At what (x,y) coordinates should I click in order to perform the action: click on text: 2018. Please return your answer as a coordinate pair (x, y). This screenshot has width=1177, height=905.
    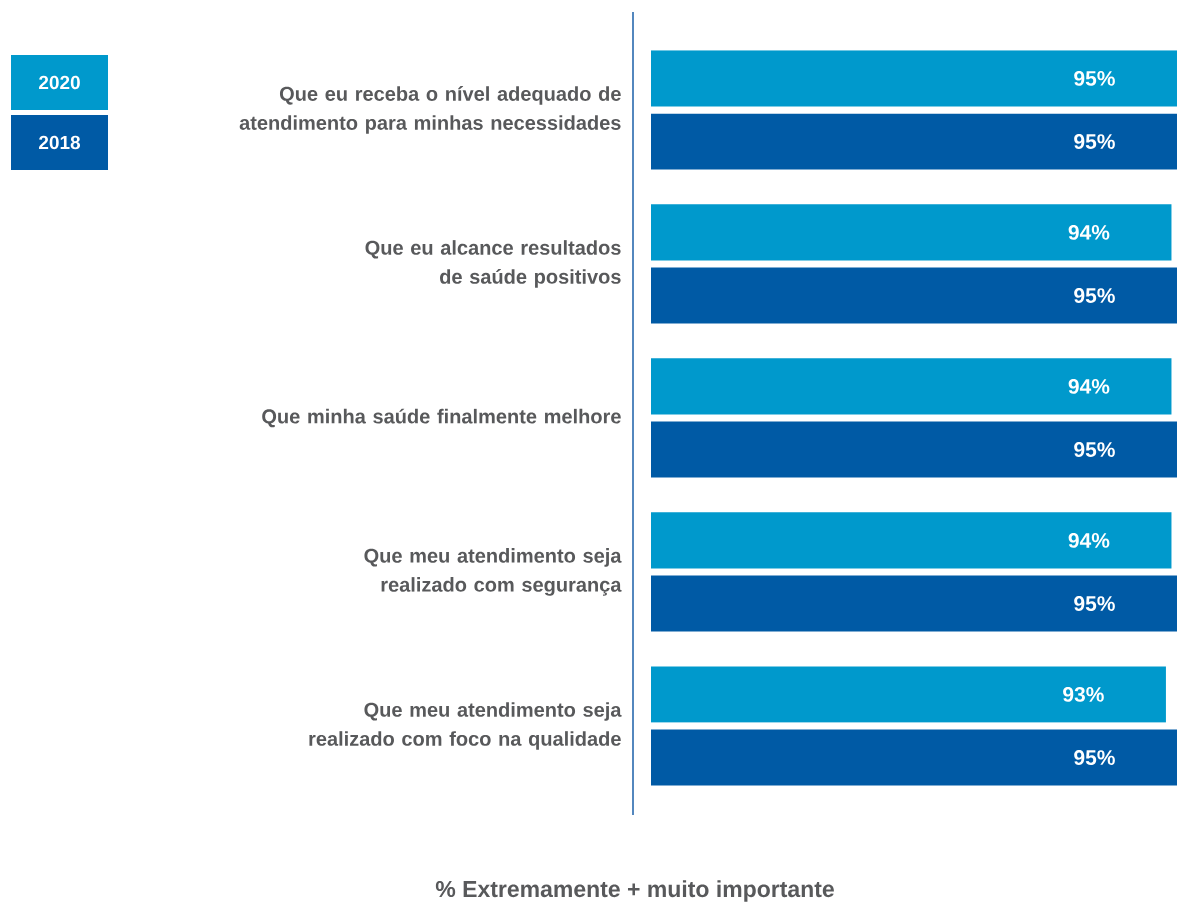
    Looking at the image, I should click on (60, 142).